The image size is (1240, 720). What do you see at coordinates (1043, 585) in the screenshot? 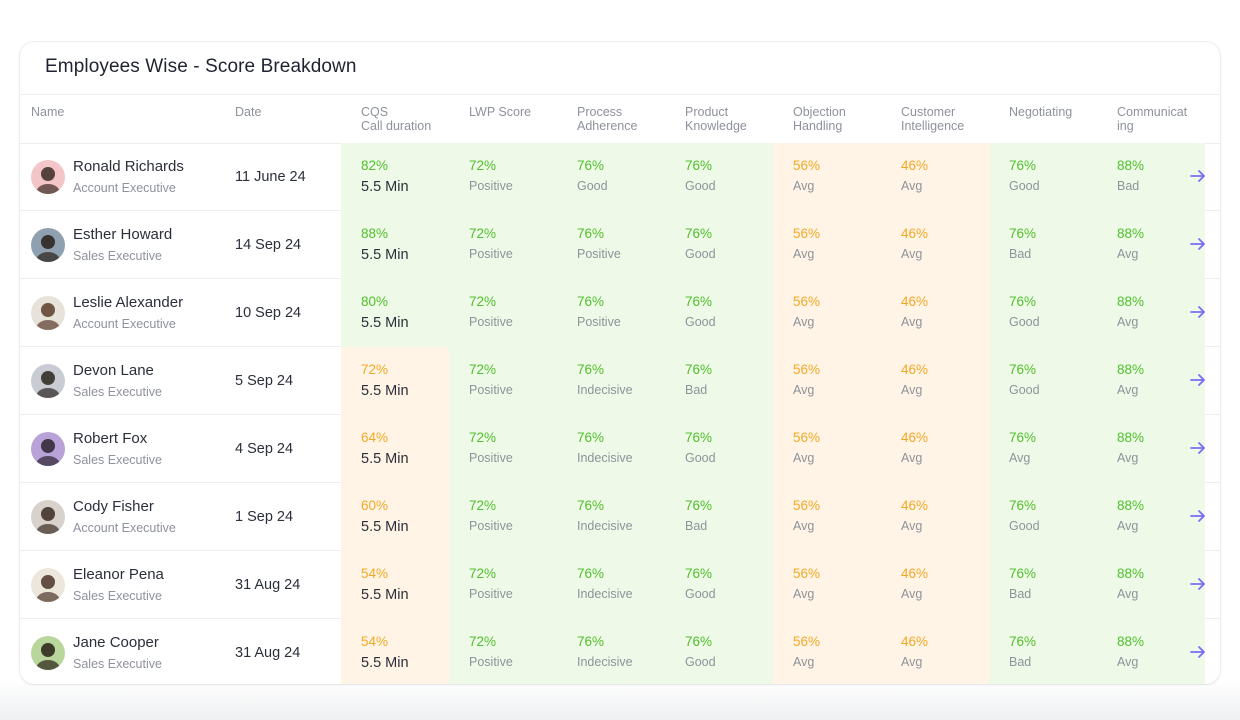
I see `score-cell-negotiating: 76% Bad` at bounding box center [1043, 585].